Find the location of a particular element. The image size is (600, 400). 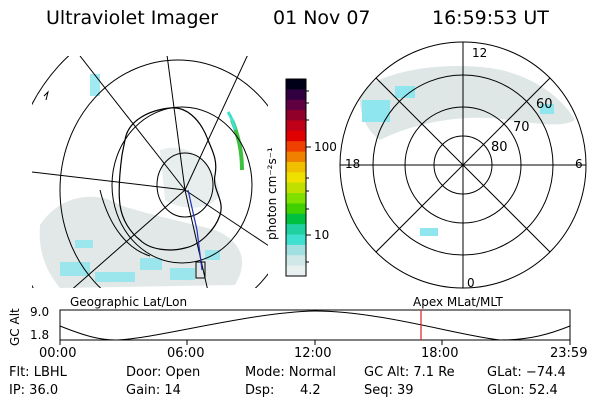

uv-emission-left is located at coordinates (141, 217).